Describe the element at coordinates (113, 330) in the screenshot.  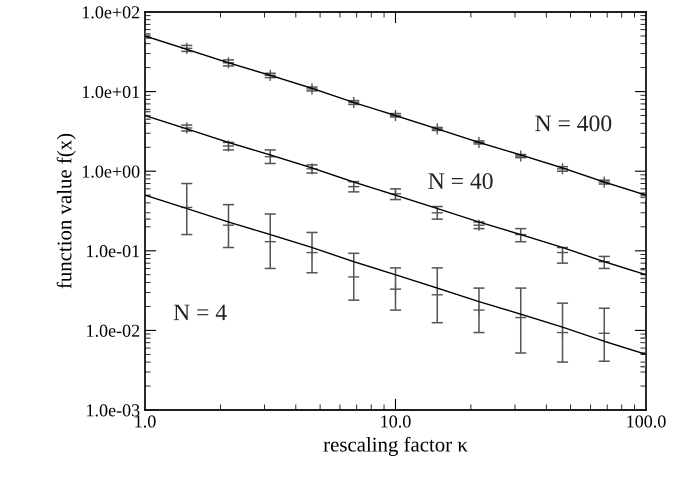
I see `y-tick-label: 1.0e-02` at that location.